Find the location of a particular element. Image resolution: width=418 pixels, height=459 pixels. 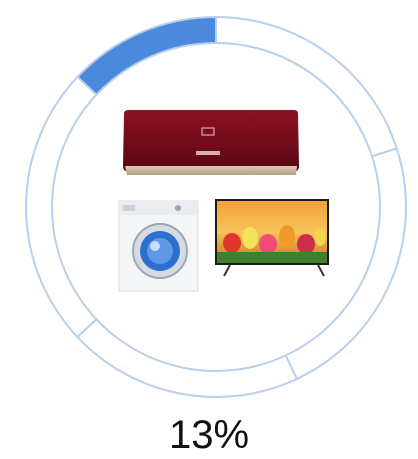

washing-machine-image is located at coordinates (158, 246).